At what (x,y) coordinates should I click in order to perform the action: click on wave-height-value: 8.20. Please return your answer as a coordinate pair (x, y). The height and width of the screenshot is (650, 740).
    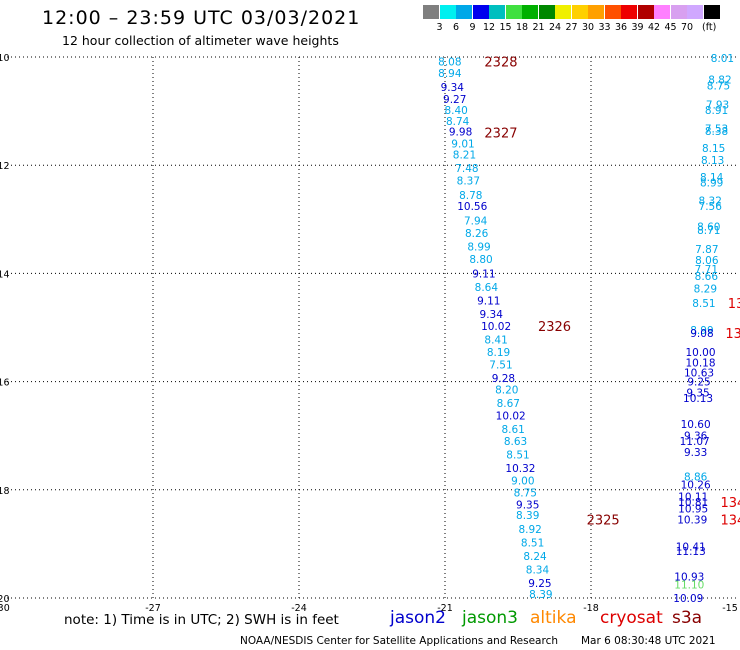
    Looking at the image, I should click on (506, 391).